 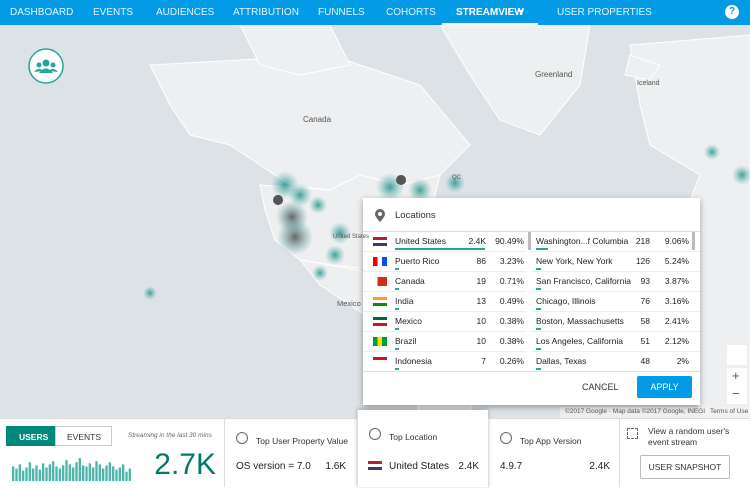 I want to click on country-count: 86, so click(x=481, y=261).